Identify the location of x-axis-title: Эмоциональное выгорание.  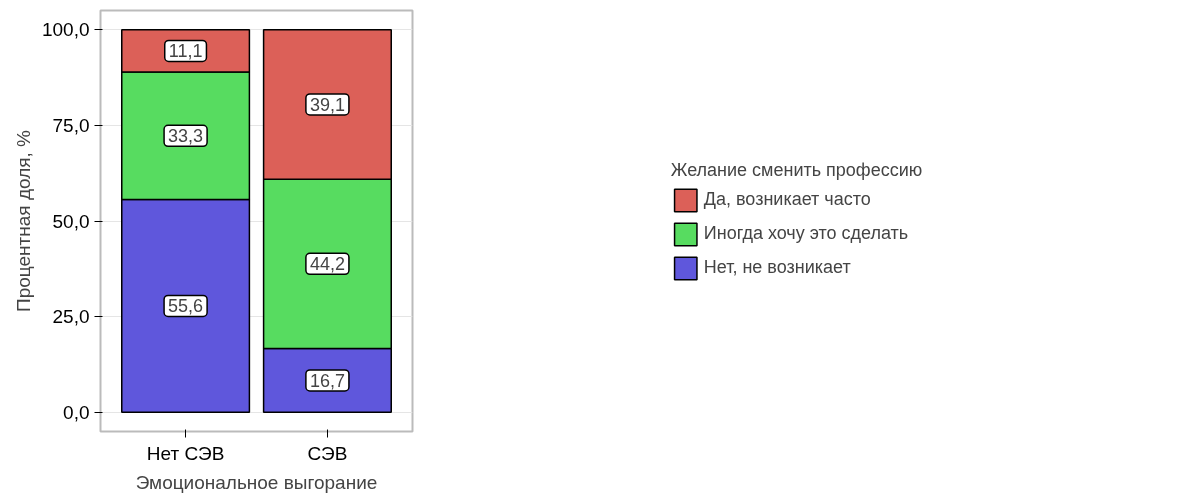
(256, 482).